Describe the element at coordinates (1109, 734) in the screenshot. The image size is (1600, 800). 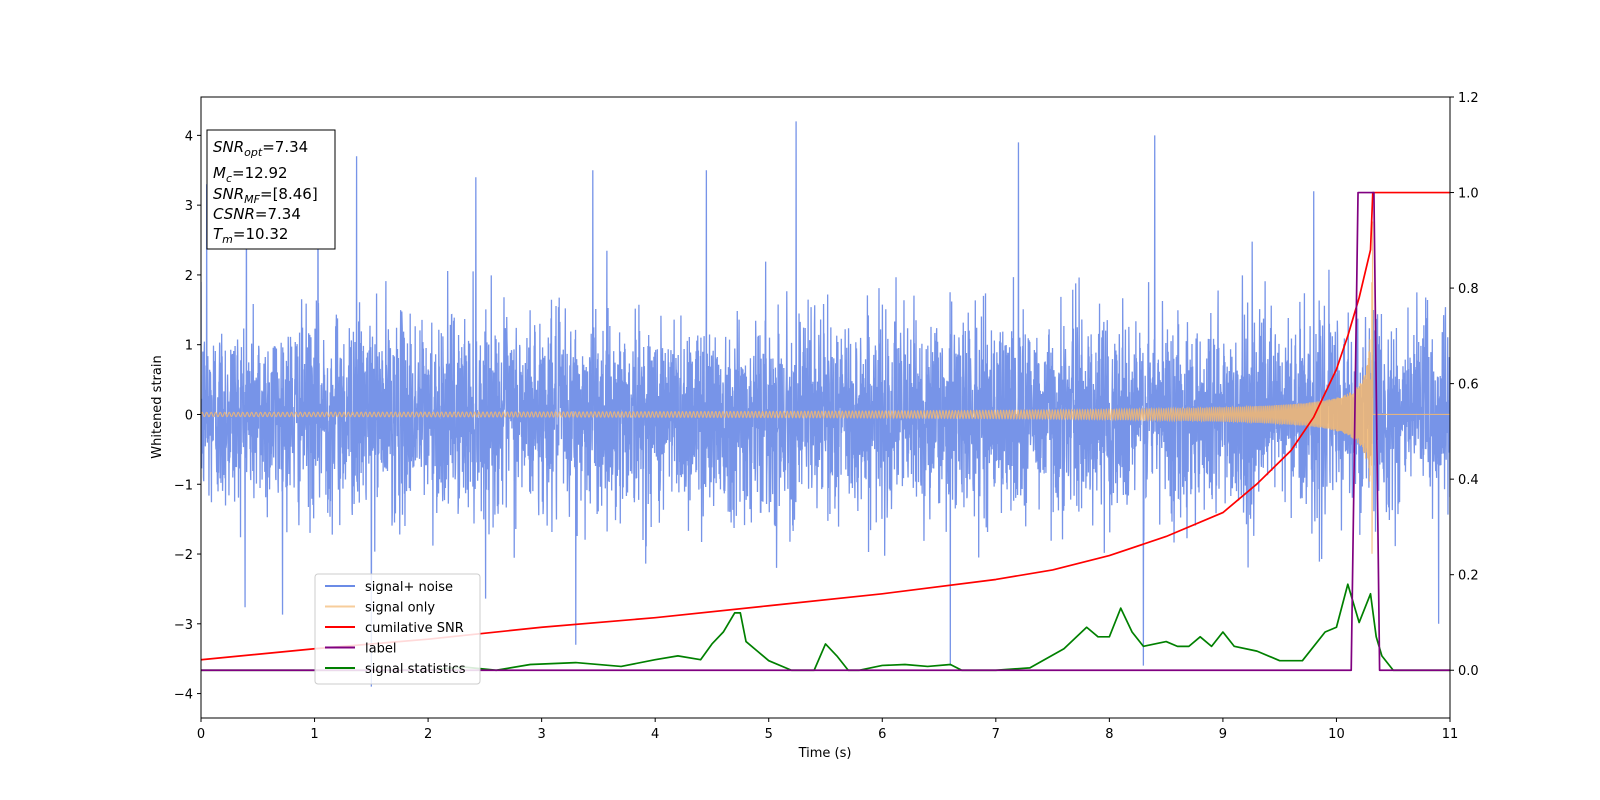
I see `x-tick-label: 8` at that location.